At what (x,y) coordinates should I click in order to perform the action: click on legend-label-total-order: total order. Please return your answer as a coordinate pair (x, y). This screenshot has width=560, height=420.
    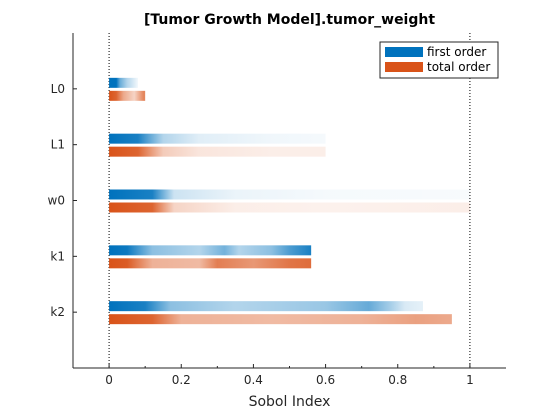
    Looking at the image, I should click on (458, 67).